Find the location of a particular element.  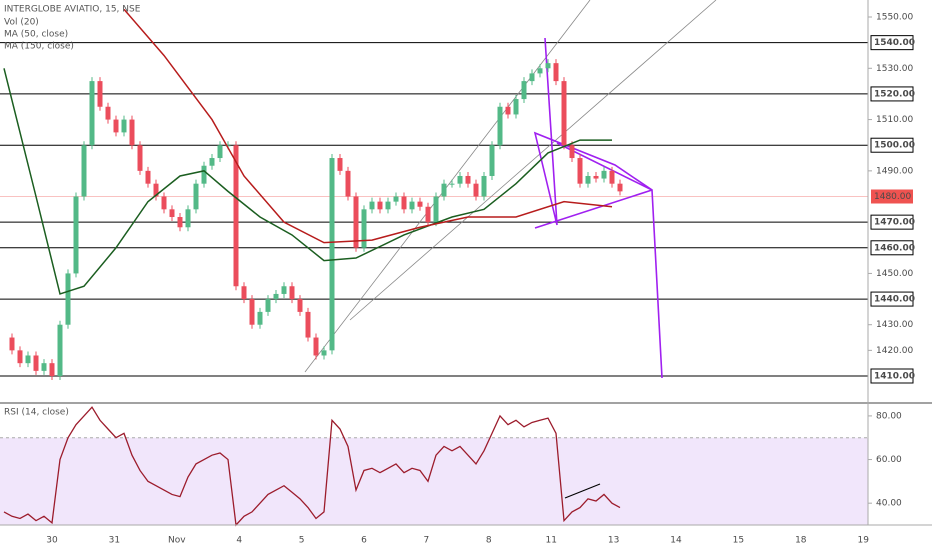

rsi-tick-label: 40.00 is located at coordinates (889, 504).